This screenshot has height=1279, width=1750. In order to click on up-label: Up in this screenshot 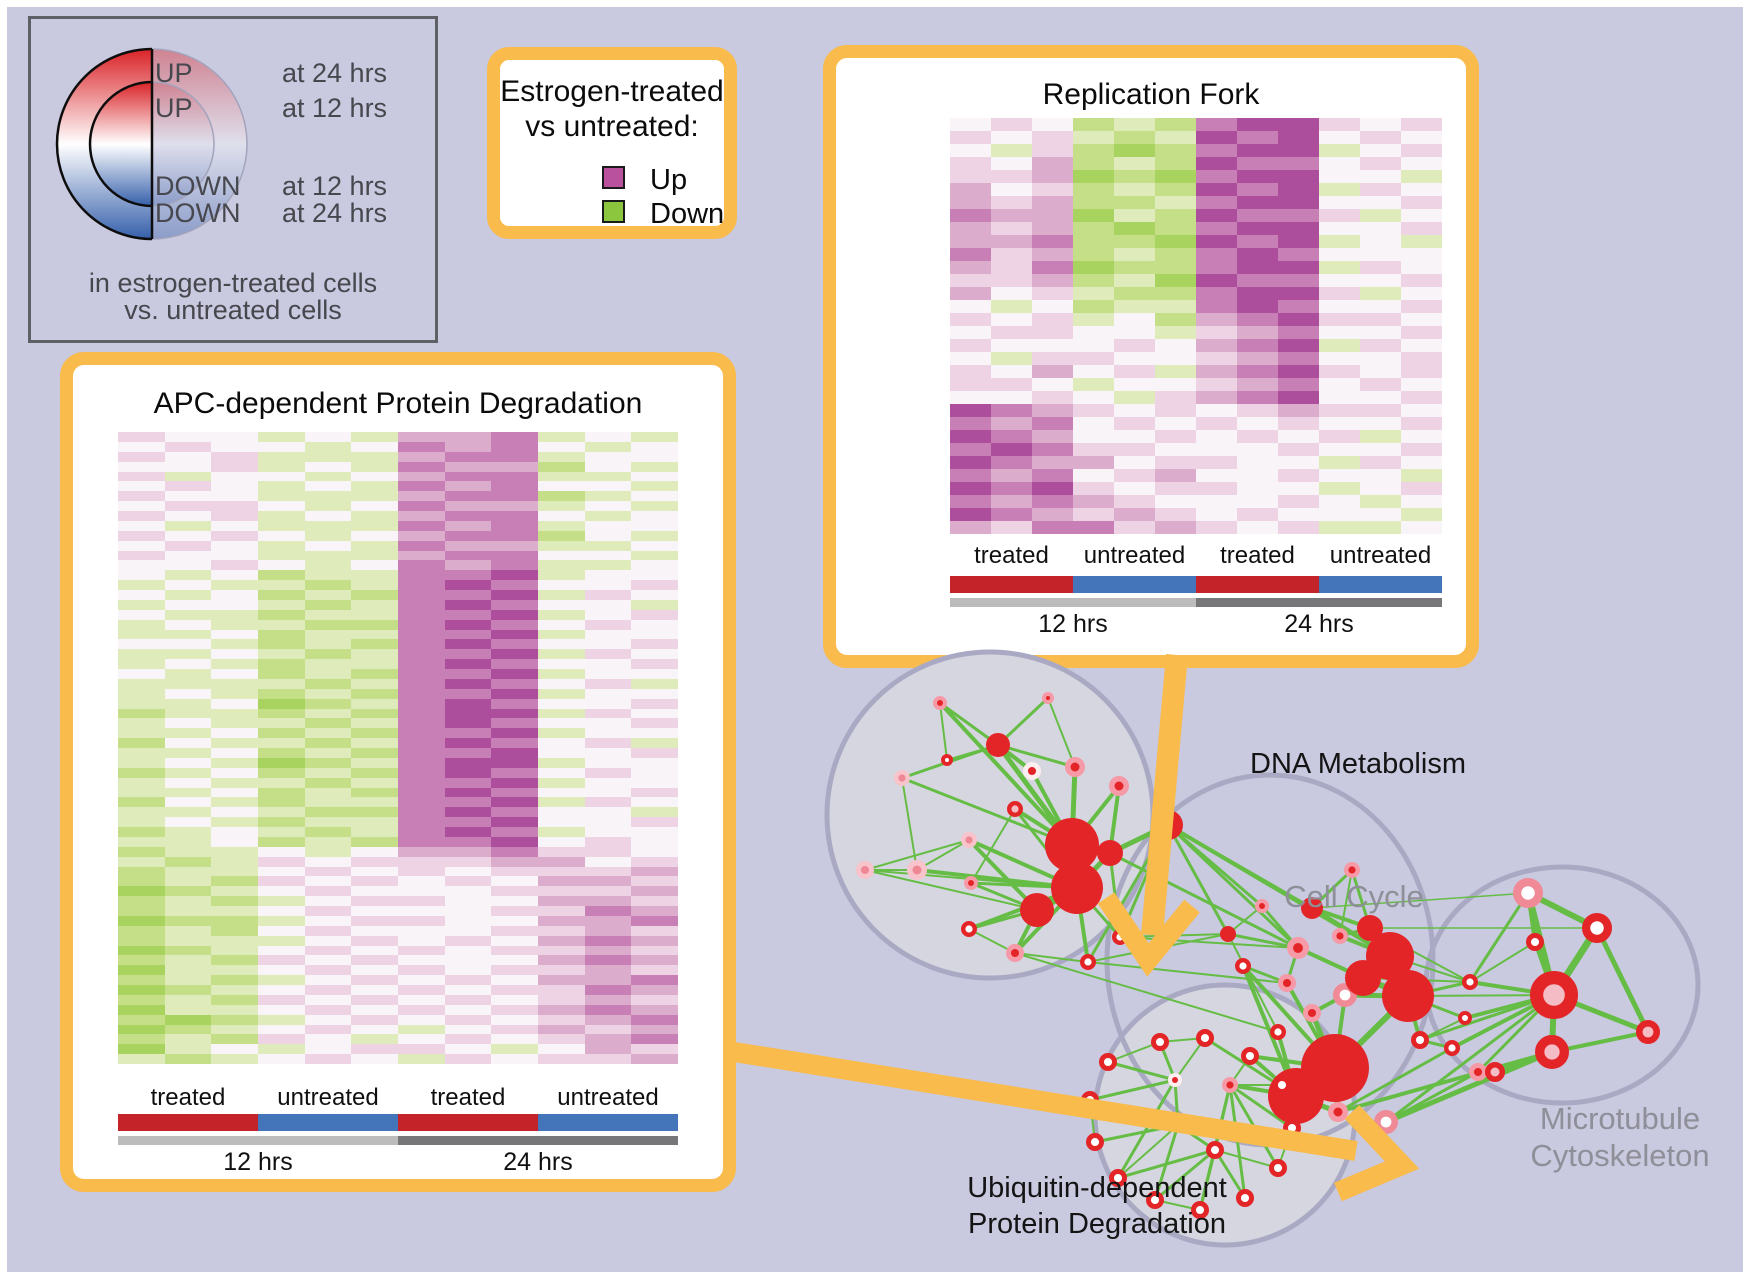, I will do `click(669, 180)`.